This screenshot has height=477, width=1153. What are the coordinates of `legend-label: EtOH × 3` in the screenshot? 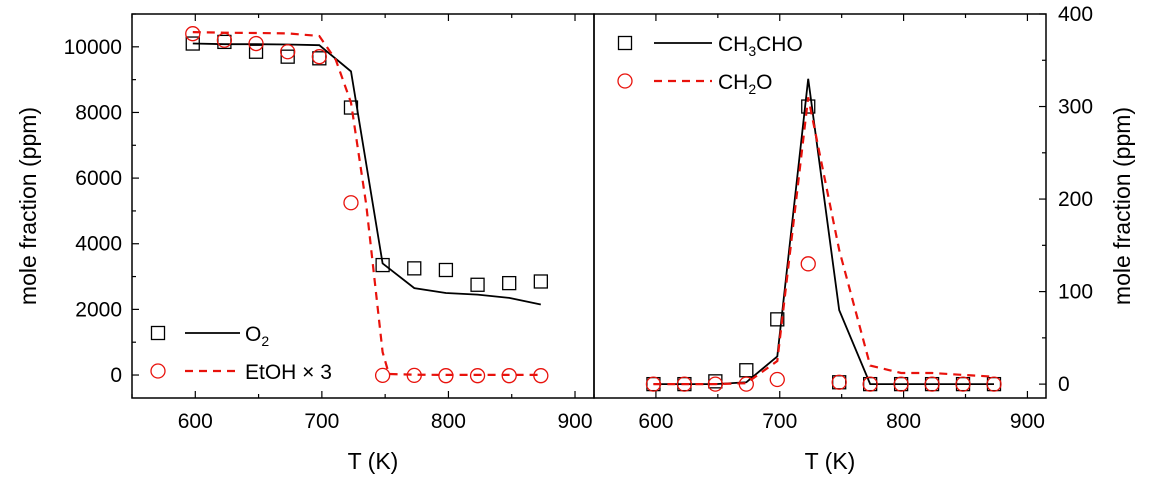 It's located at (288, 372).